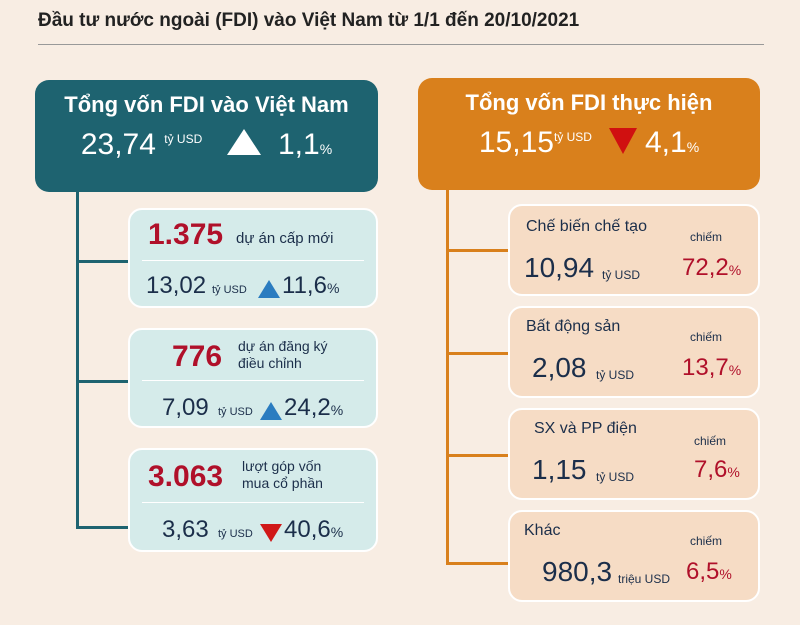  Describe the element at coordinates (634, 352) in the screenshot. I see `sector-card: Bất động sản chiếm 2,08 tỷ USD 13,7%` at that location.